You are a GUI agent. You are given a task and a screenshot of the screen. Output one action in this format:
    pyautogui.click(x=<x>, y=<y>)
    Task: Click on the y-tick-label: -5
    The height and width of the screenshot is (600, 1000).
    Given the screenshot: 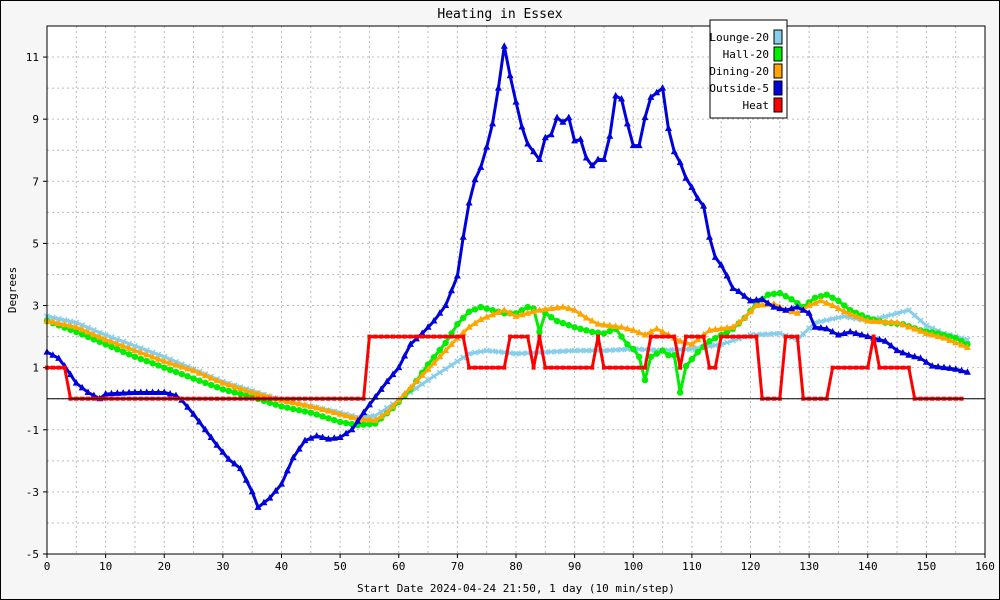 What is the action you would take?
    pyautogui.click(x=32, y=554)
    